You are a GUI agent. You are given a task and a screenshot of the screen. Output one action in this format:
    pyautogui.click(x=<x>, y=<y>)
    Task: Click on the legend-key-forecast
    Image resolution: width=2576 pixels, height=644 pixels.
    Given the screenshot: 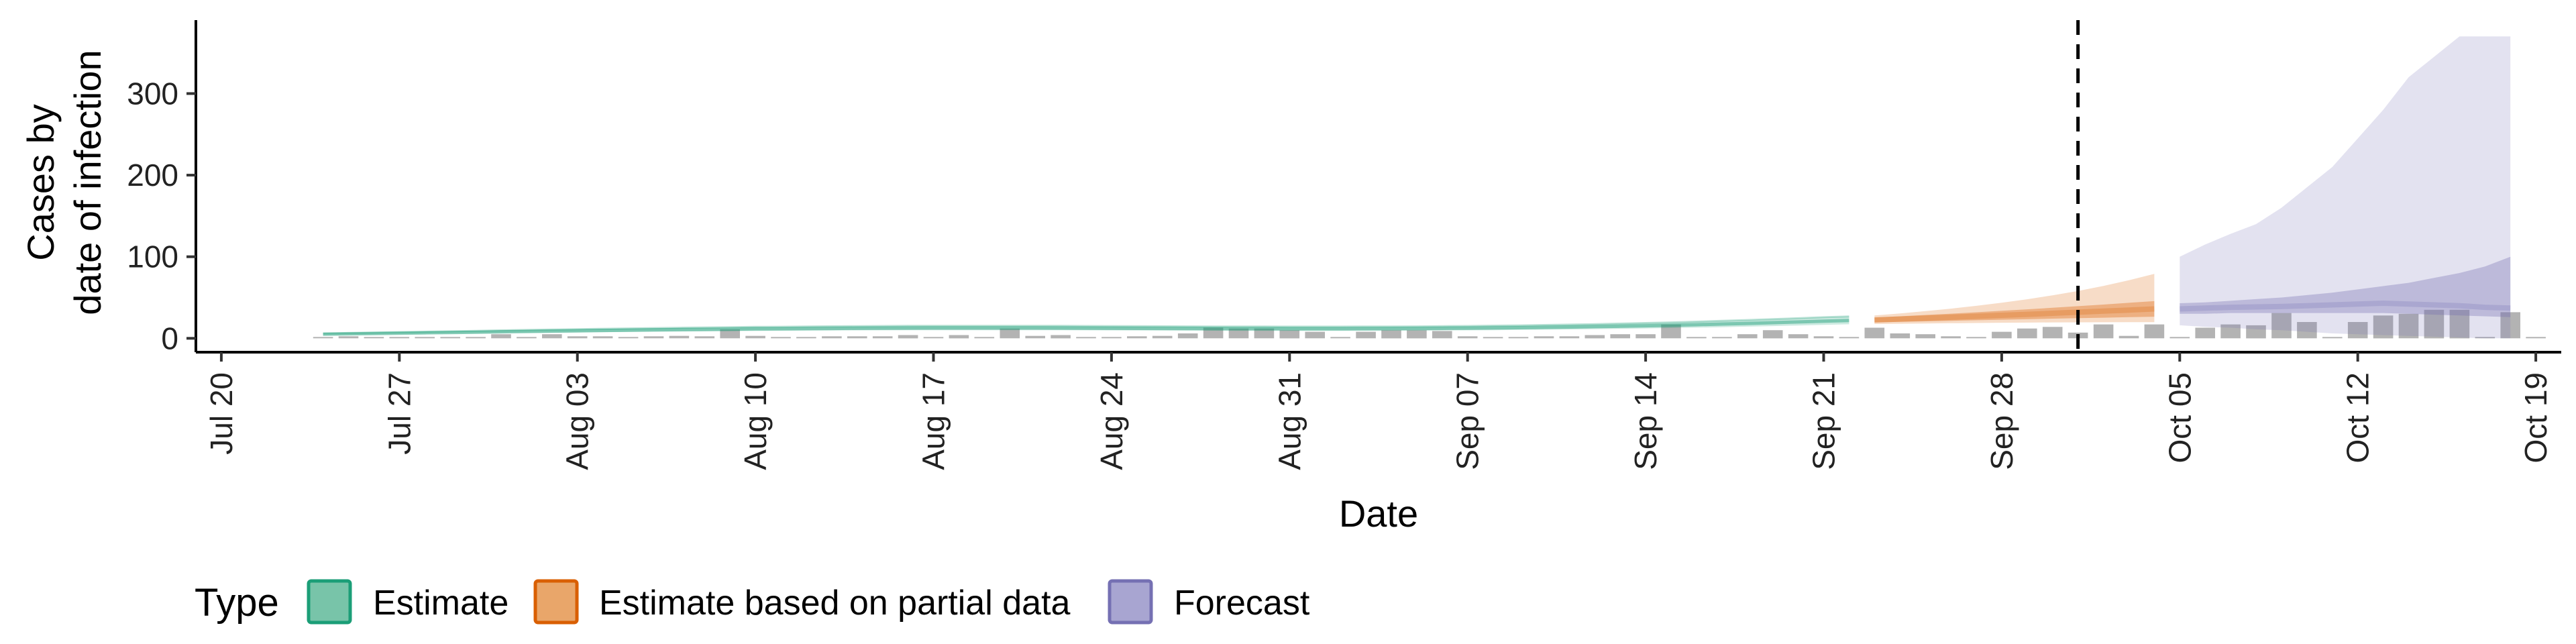 What is the action you would take?
    pyautogui.click(x=1130, y=602)
    